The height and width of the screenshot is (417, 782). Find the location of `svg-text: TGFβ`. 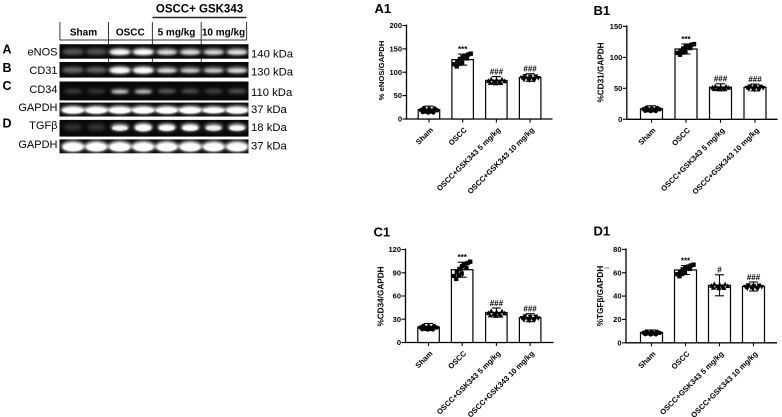

svg-text: TGFβ is located at coordinates (43, 126).